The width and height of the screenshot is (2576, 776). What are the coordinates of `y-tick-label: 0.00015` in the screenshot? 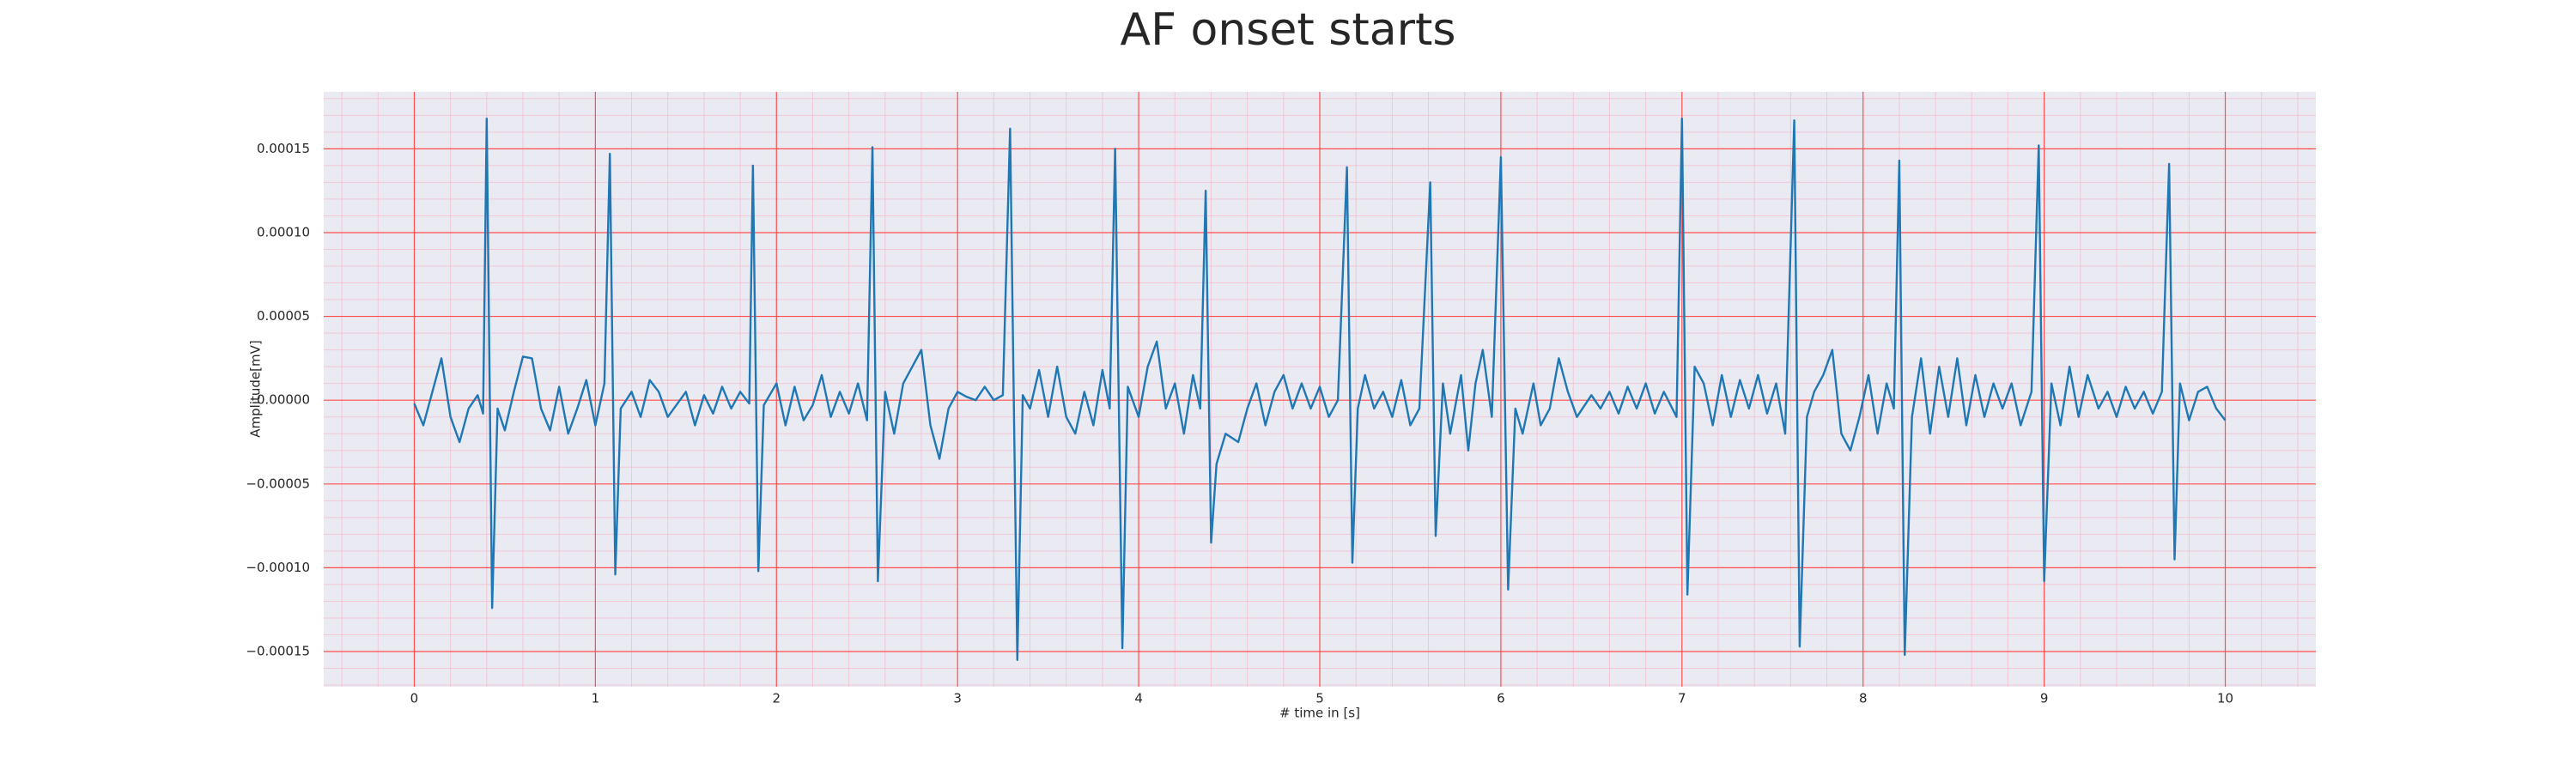 It's located at (283, 148).